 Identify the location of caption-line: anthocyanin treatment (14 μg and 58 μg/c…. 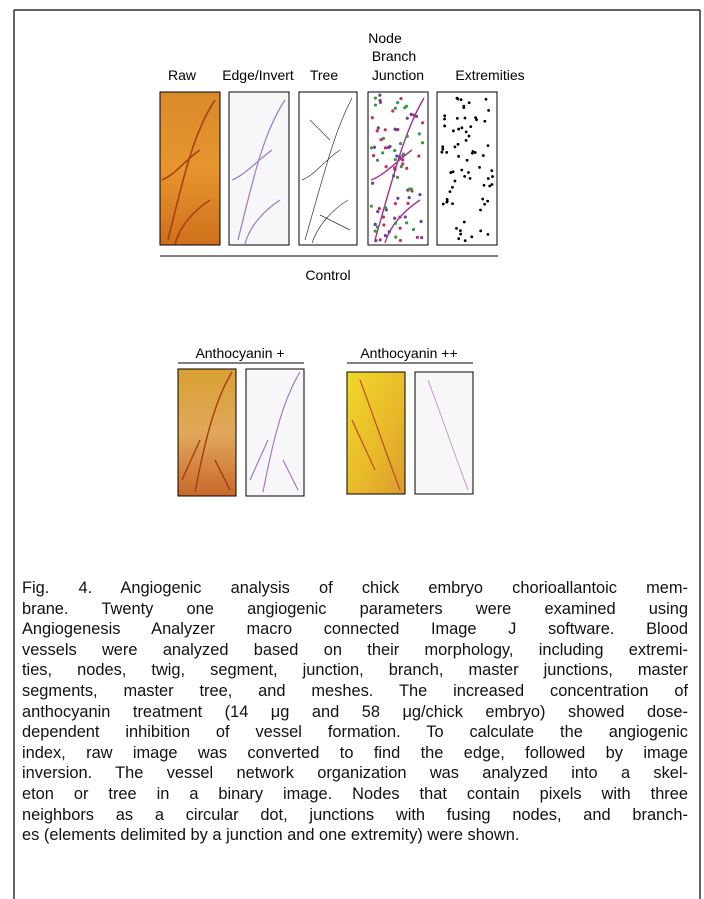
(355, 711).